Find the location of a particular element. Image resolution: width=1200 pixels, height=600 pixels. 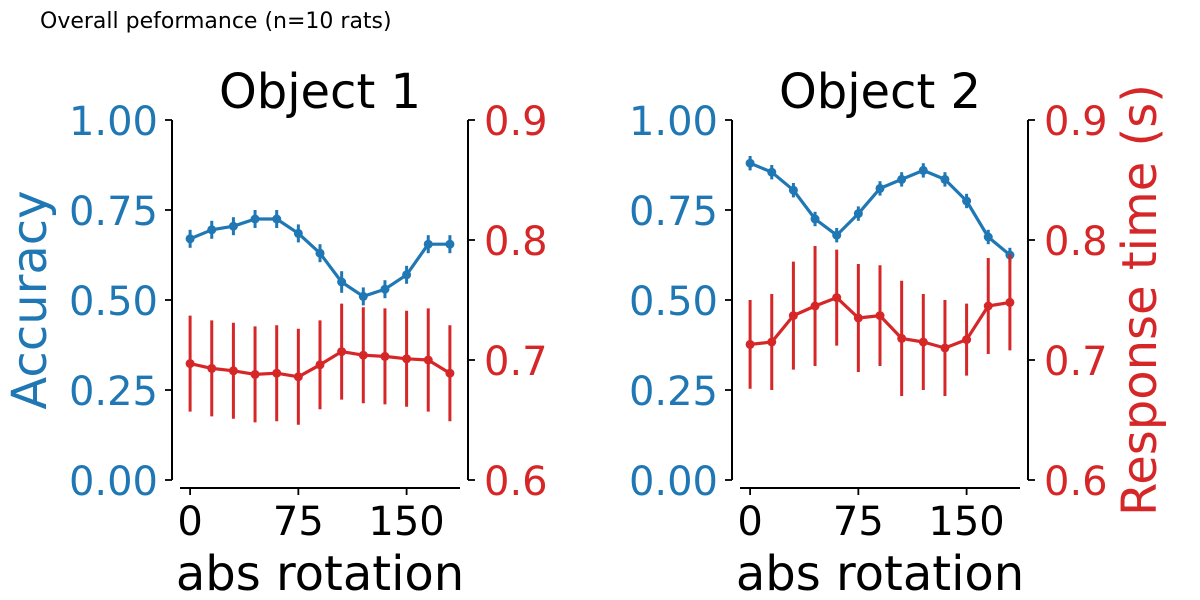

panel-title: Object 1 is located at coordinates (320, 92).